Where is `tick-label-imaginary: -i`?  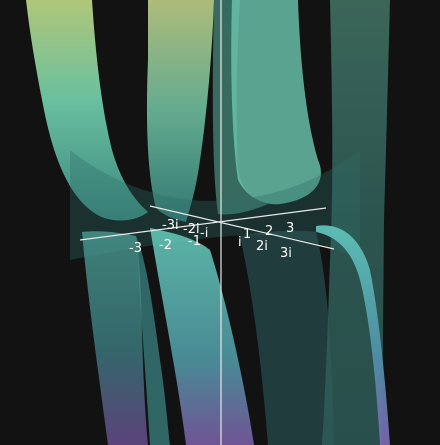 tick-label-imaginary: -i is located at coordinates (204, 233).